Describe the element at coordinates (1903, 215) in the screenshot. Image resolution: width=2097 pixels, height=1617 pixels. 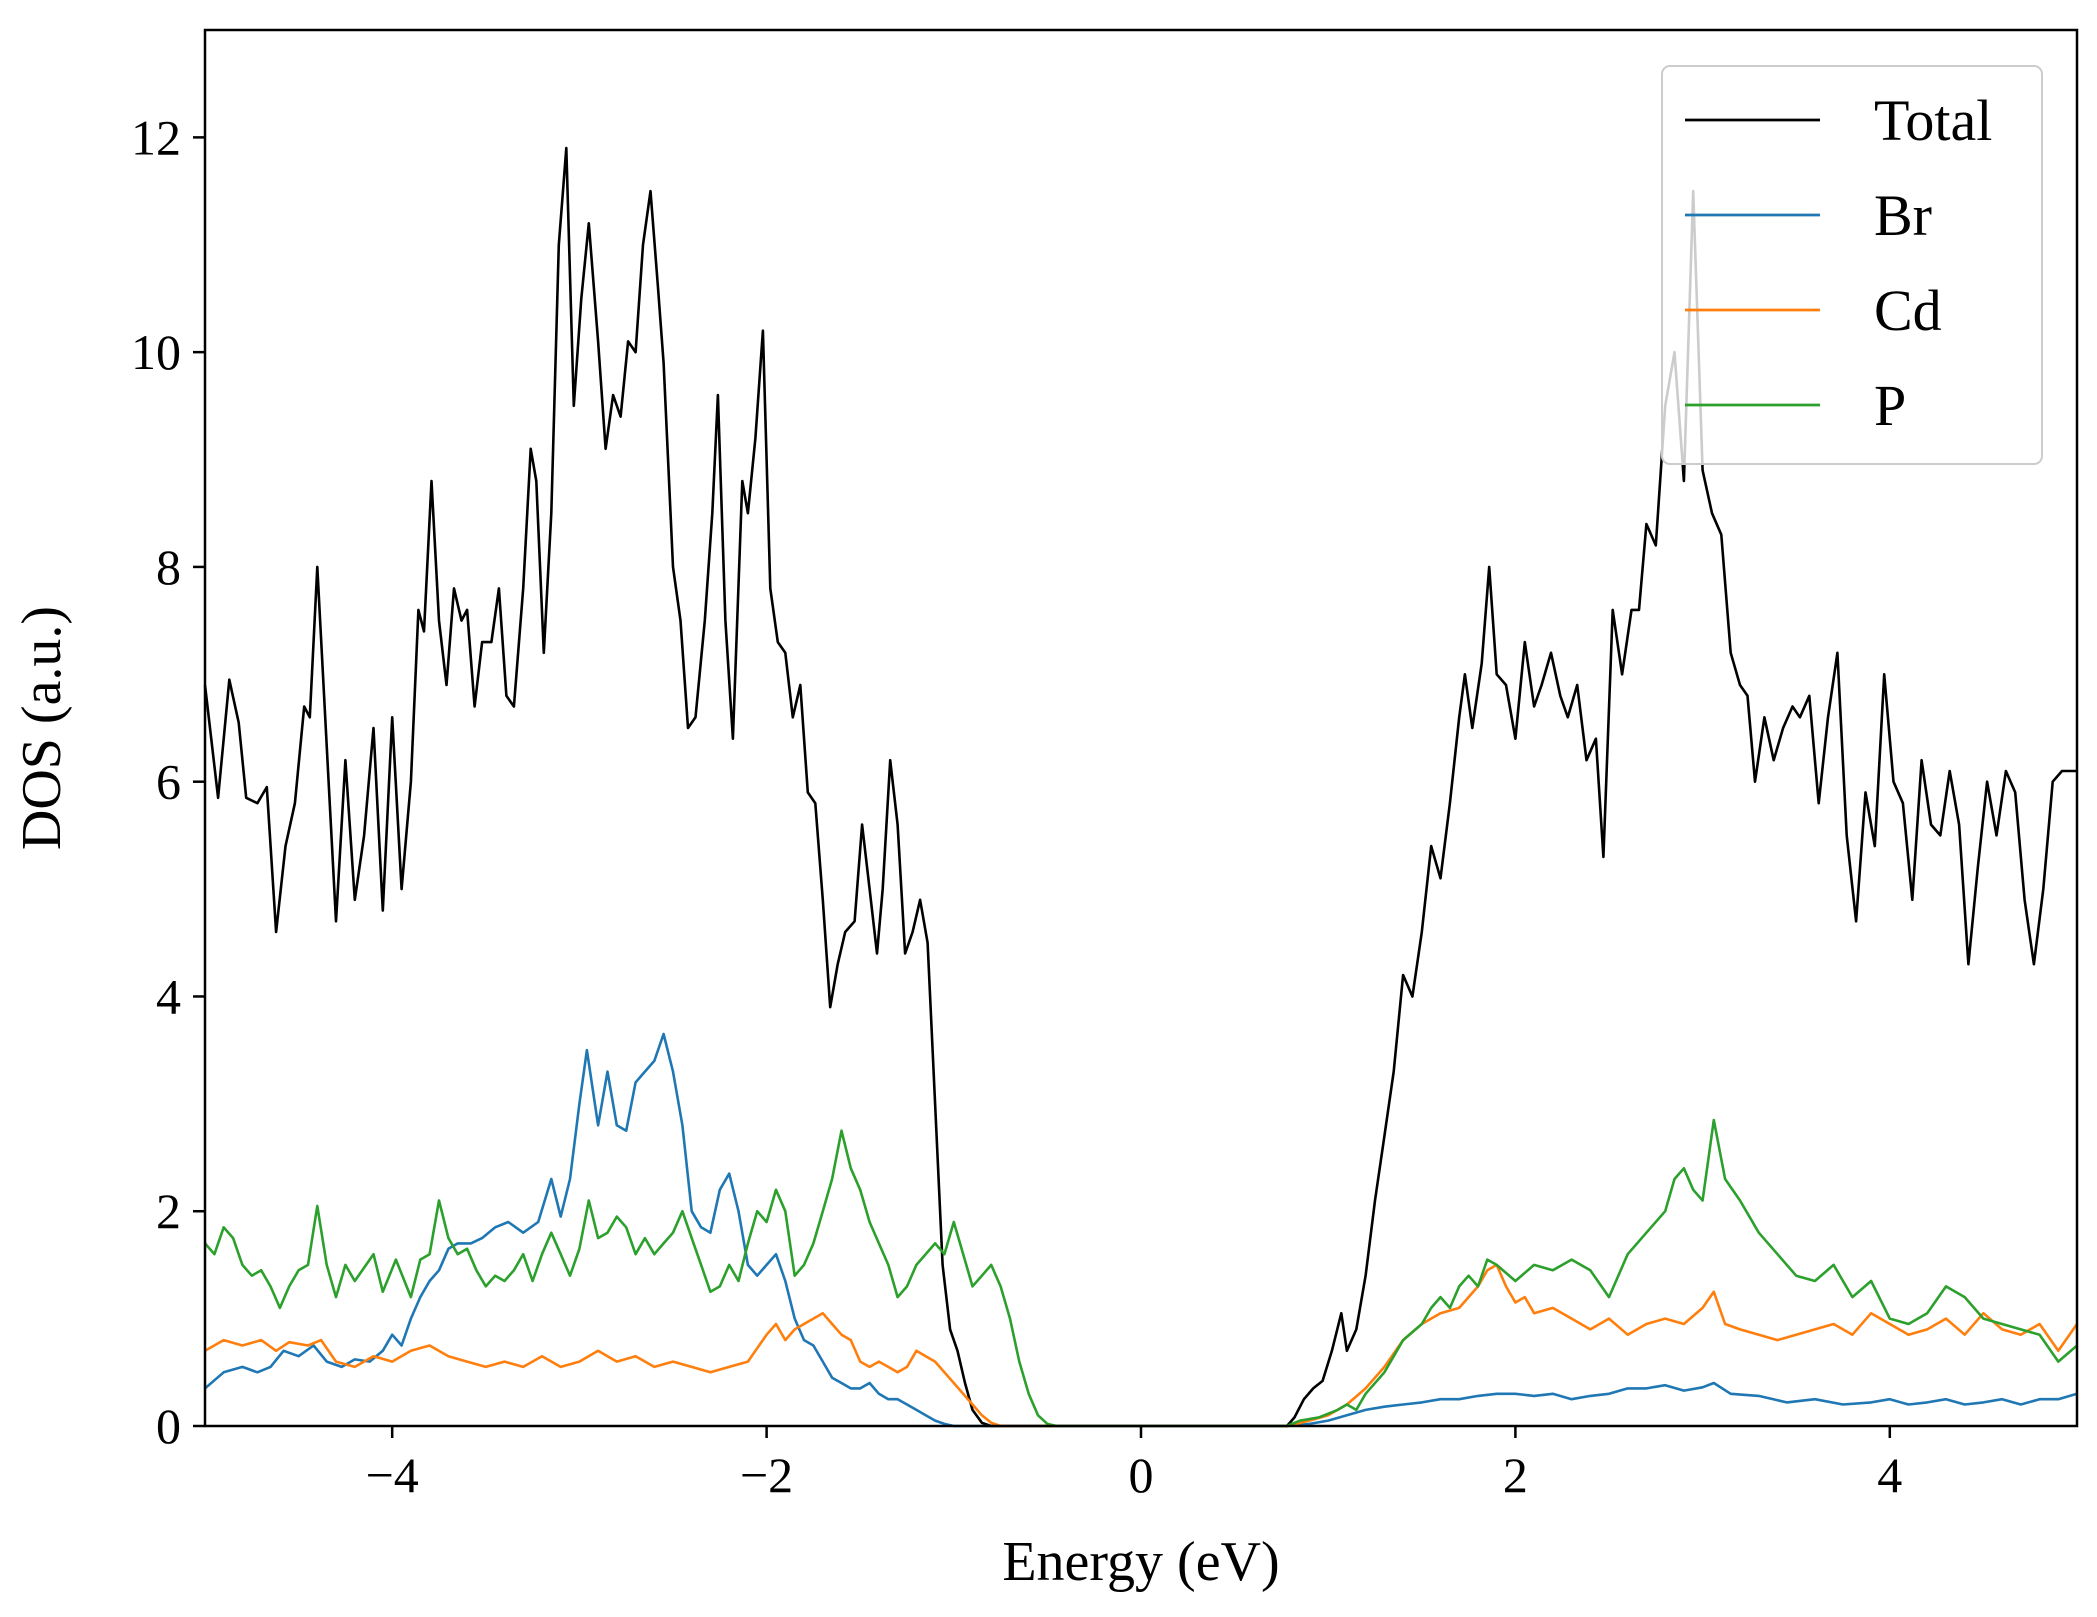
I see `legend-label-br: Br` at that location.